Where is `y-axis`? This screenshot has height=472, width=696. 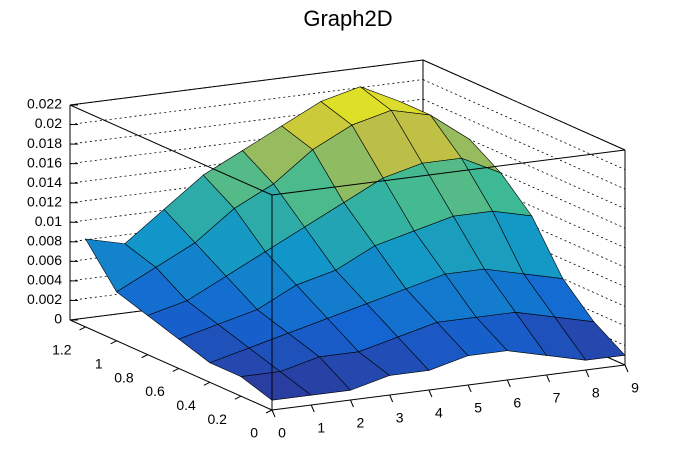
y-axis is located at coordinates (171, 365).